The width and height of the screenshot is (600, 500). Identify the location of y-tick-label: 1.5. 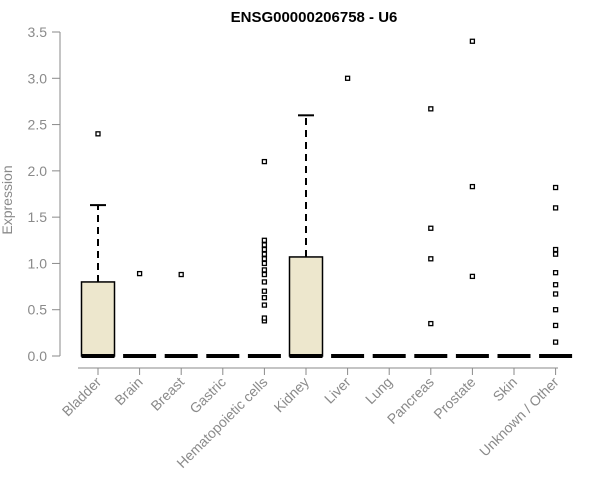
(38, 217).